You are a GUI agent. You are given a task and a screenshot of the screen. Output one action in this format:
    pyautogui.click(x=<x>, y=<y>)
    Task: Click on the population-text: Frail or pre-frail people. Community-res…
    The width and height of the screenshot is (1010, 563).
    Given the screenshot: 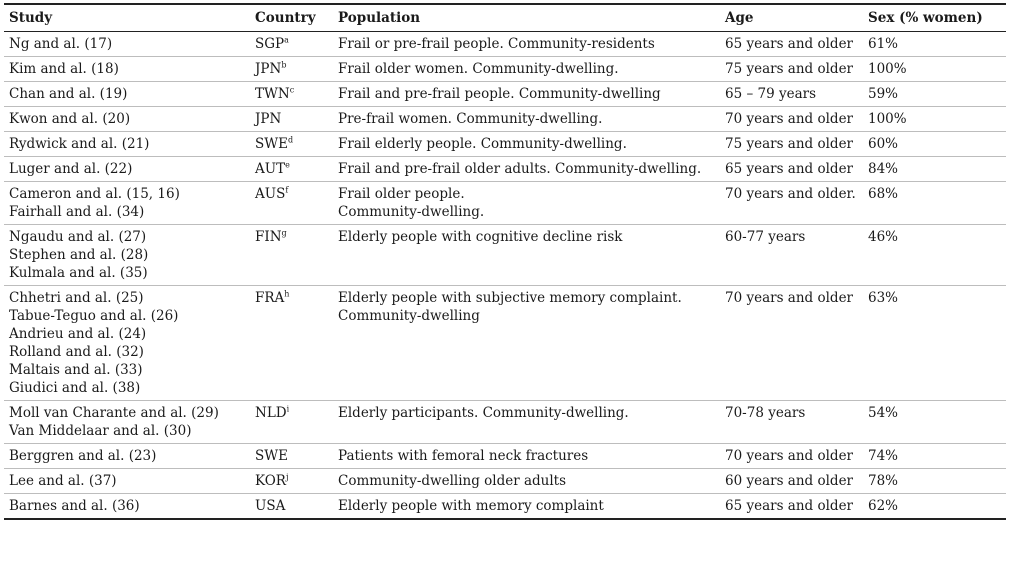 What is the action you would take?
    pyautogui.click(x=496, y=44)
    